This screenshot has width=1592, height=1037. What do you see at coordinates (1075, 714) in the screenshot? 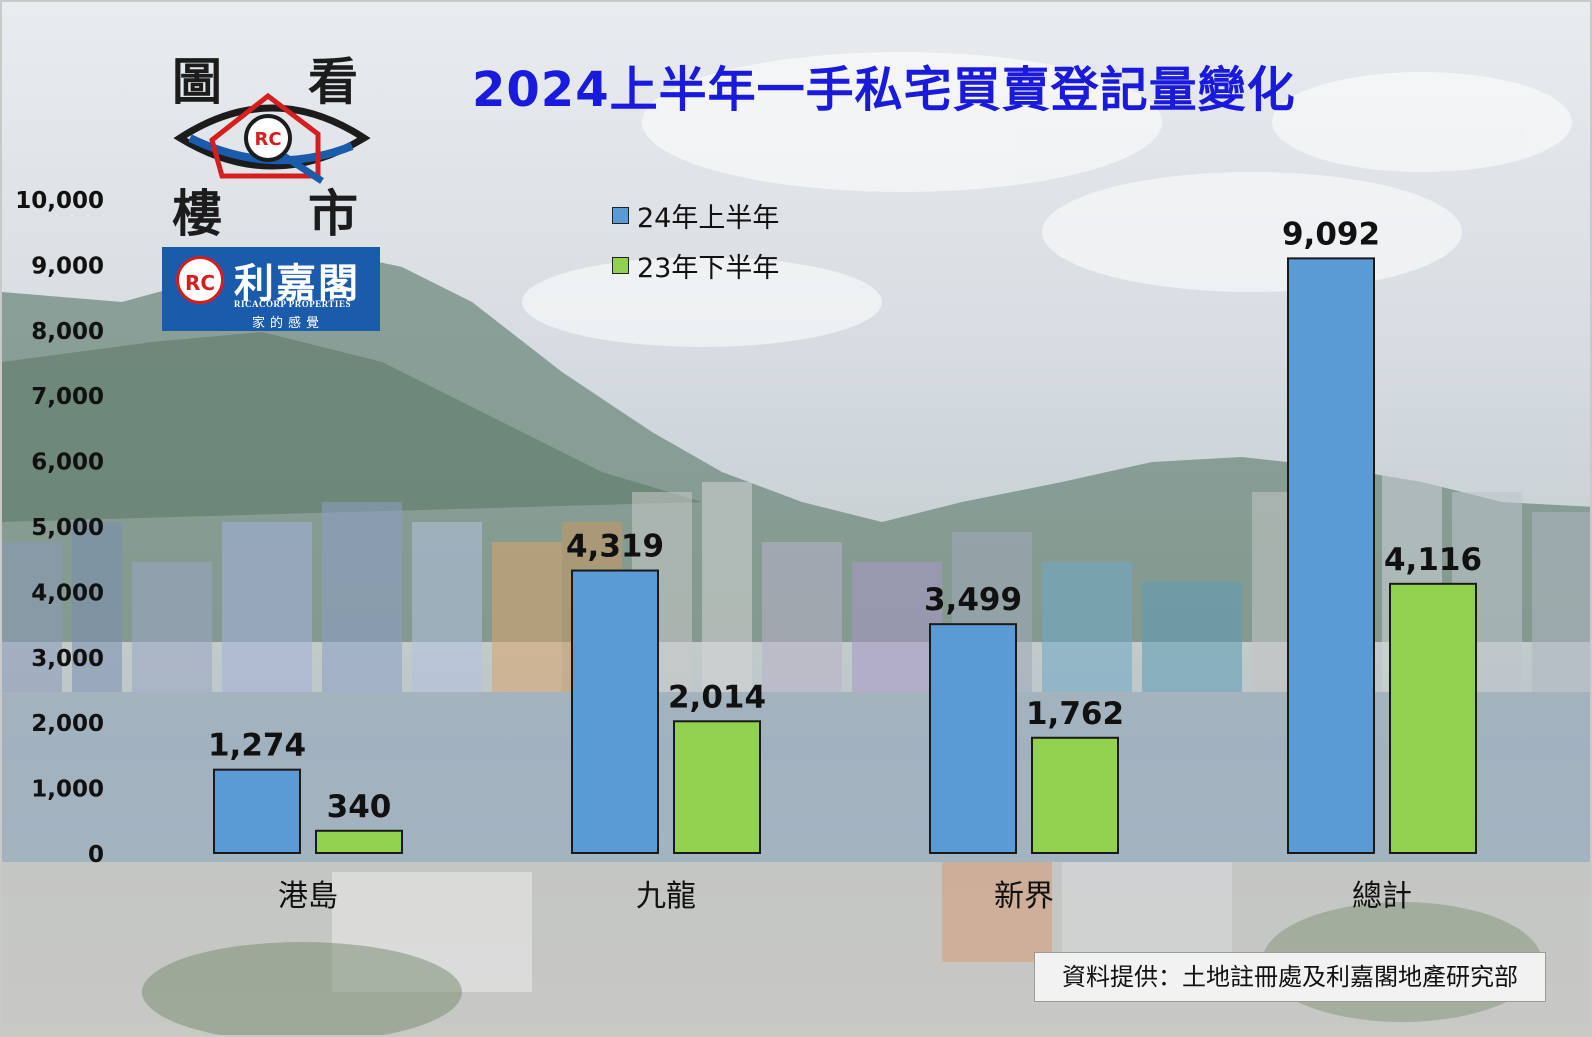
I see `data-label: 1,762` at bounding box center [1075, 714].